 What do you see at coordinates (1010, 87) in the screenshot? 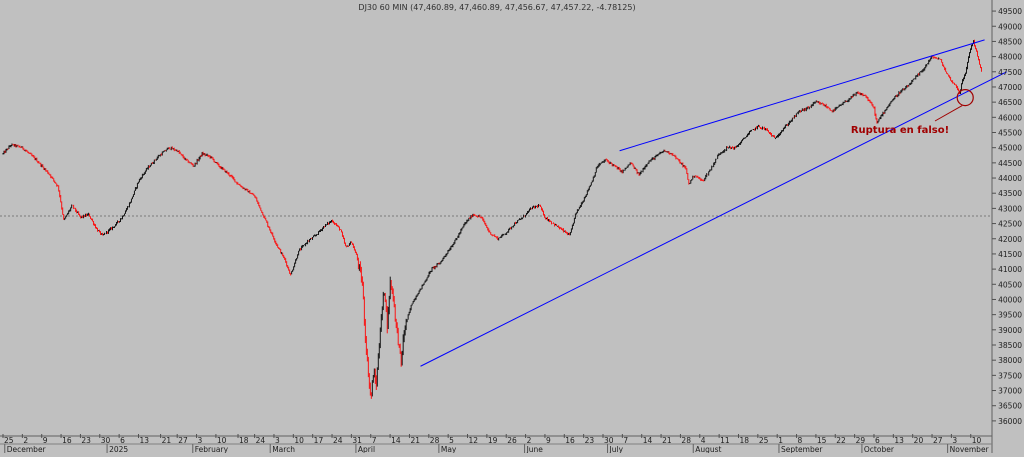
I see `price-tick-label: 47000` at bounding box center [1010, 87].